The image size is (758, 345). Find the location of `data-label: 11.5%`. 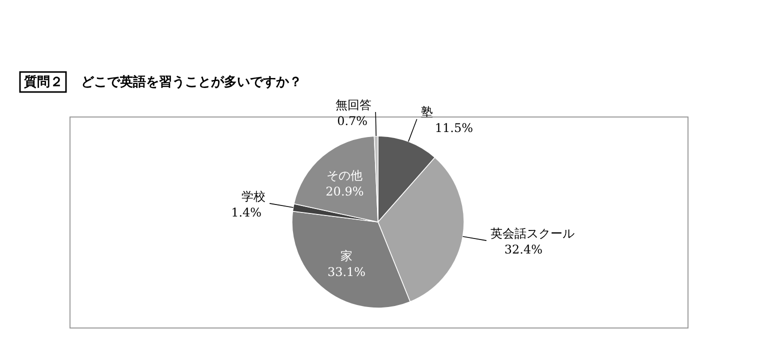

data-label: 11.5% is located at coordinates (454, 128).